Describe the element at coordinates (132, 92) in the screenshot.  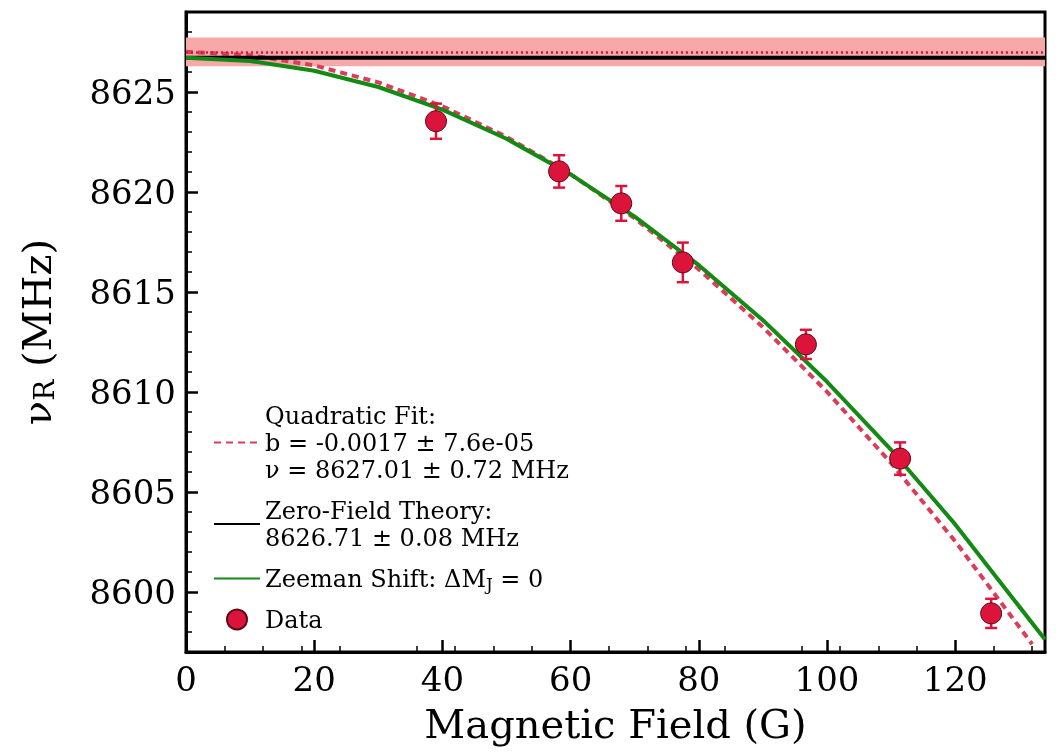
I see `y-tick-label: 8625` at that location.